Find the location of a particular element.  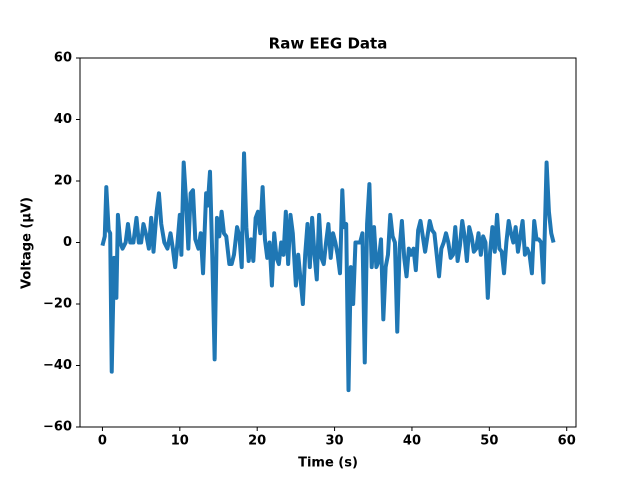

y-tick-label: −40 is located at coordinates (57, 365).